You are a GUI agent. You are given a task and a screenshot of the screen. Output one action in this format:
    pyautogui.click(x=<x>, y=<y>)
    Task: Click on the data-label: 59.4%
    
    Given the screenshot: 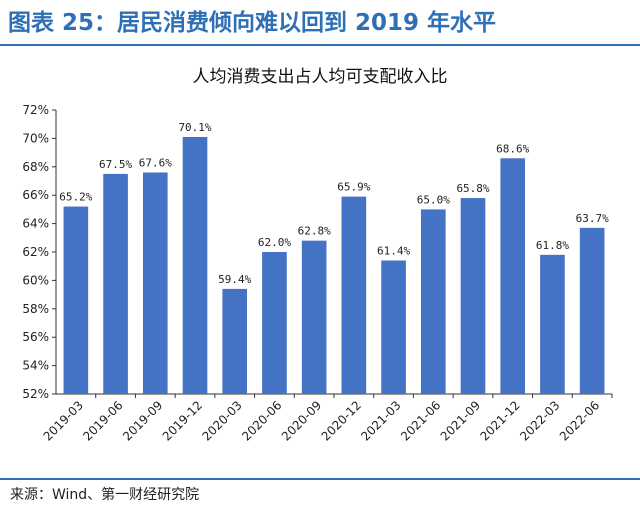 What is the action you would take?
    pyautogui.click(x=234, y=279)
    